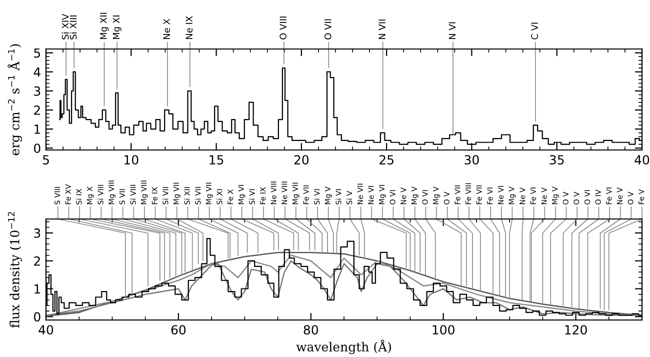 This screenshot has height=357, width=650. What do you see at coordinates (443, 330) in the screenshot?
I see `x-tick-label: 100` at bounding box center [443, 330].